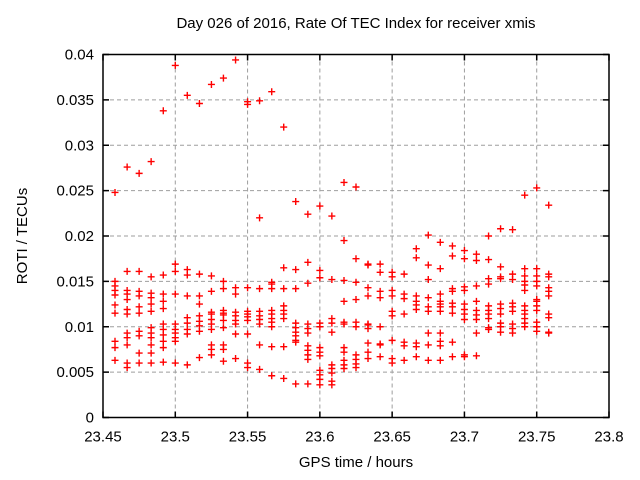  Describe the element at coordinates (22, 236) in the screenshot. I see `y-axis-label: ROTI / TECUs` at that location.